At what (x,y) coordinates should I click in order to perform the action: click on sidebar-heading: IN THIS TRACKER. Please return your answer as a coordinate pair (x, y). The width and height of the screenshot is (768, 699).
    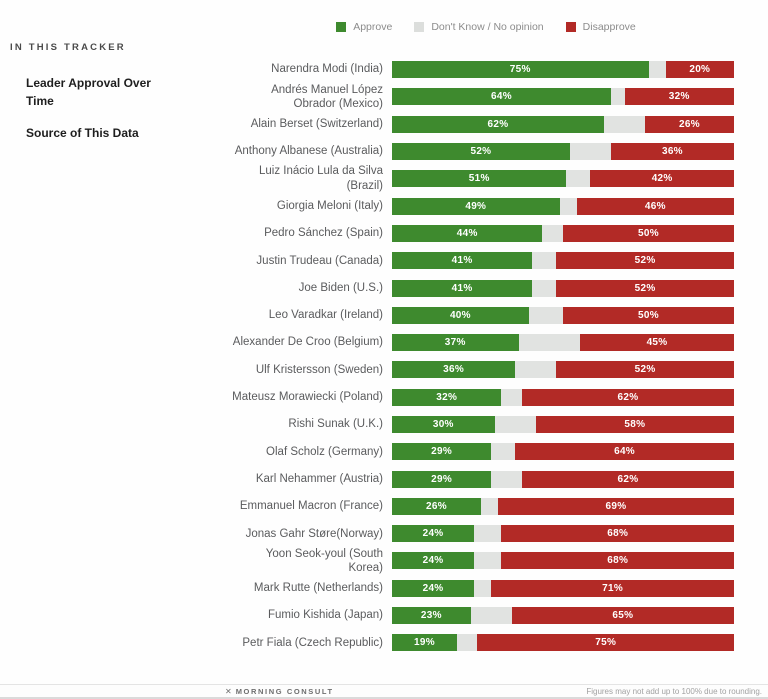
    Looking at the image, I should click on (68, 47).